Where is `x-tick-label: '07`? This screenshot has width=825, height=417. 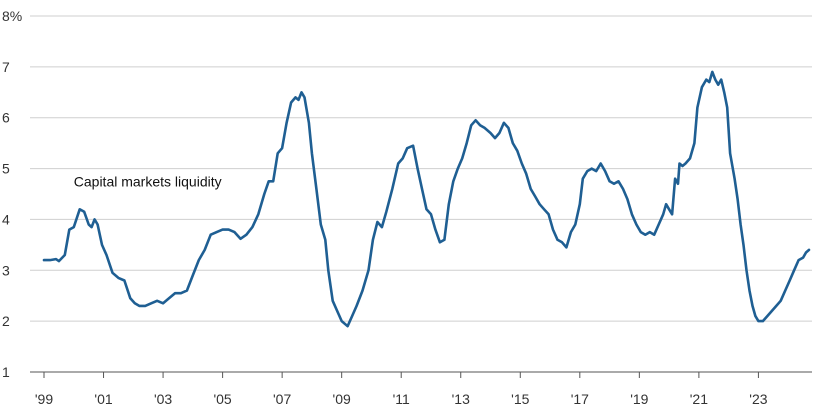
x-tick-label: '07 is located at coordinates (282, 399).